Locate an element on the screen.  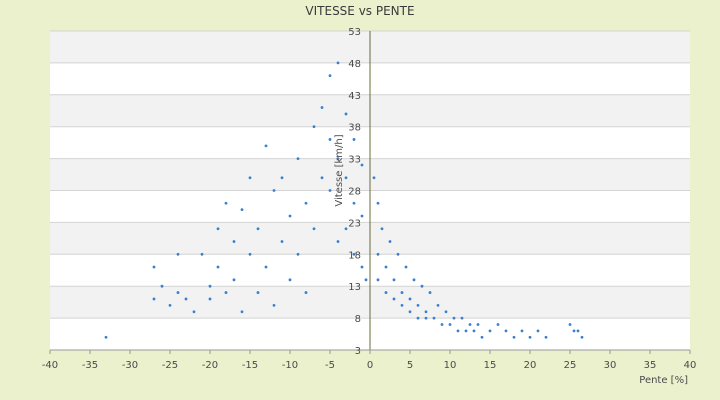
x-tick-label: 10 is located at coordinates (450, 365).